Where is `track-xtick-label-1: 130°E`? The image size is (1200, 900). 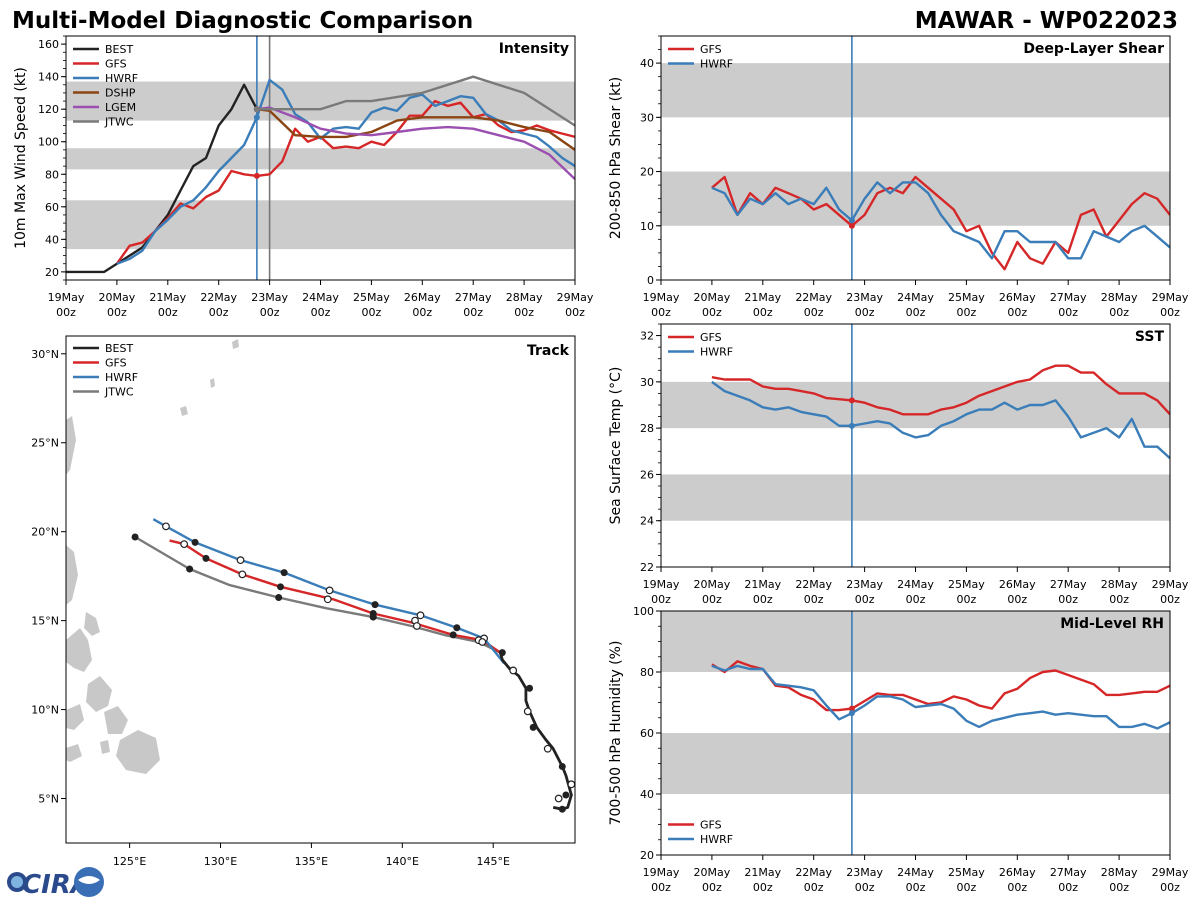
track-xtick-label-1: 130°E is located at coordinates (220, 861).